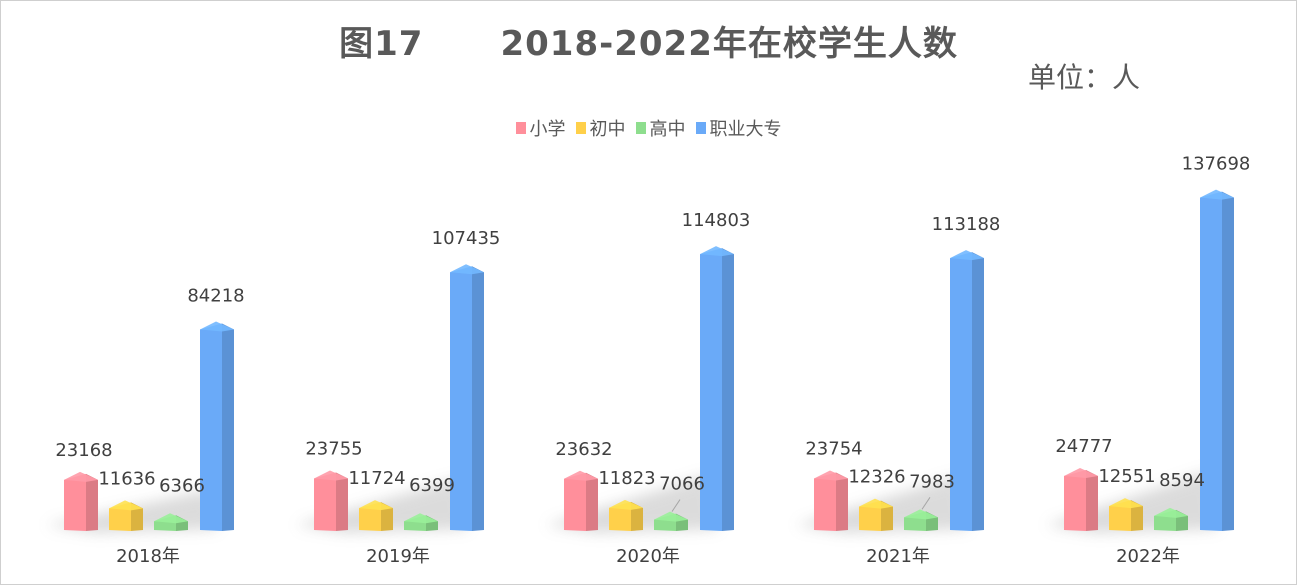 The image size is (1297, 585). What do you see at coordinates (876, 477) in the screenshot?
I see `value-label-junior: 12326` at bounding box center [876, 477].